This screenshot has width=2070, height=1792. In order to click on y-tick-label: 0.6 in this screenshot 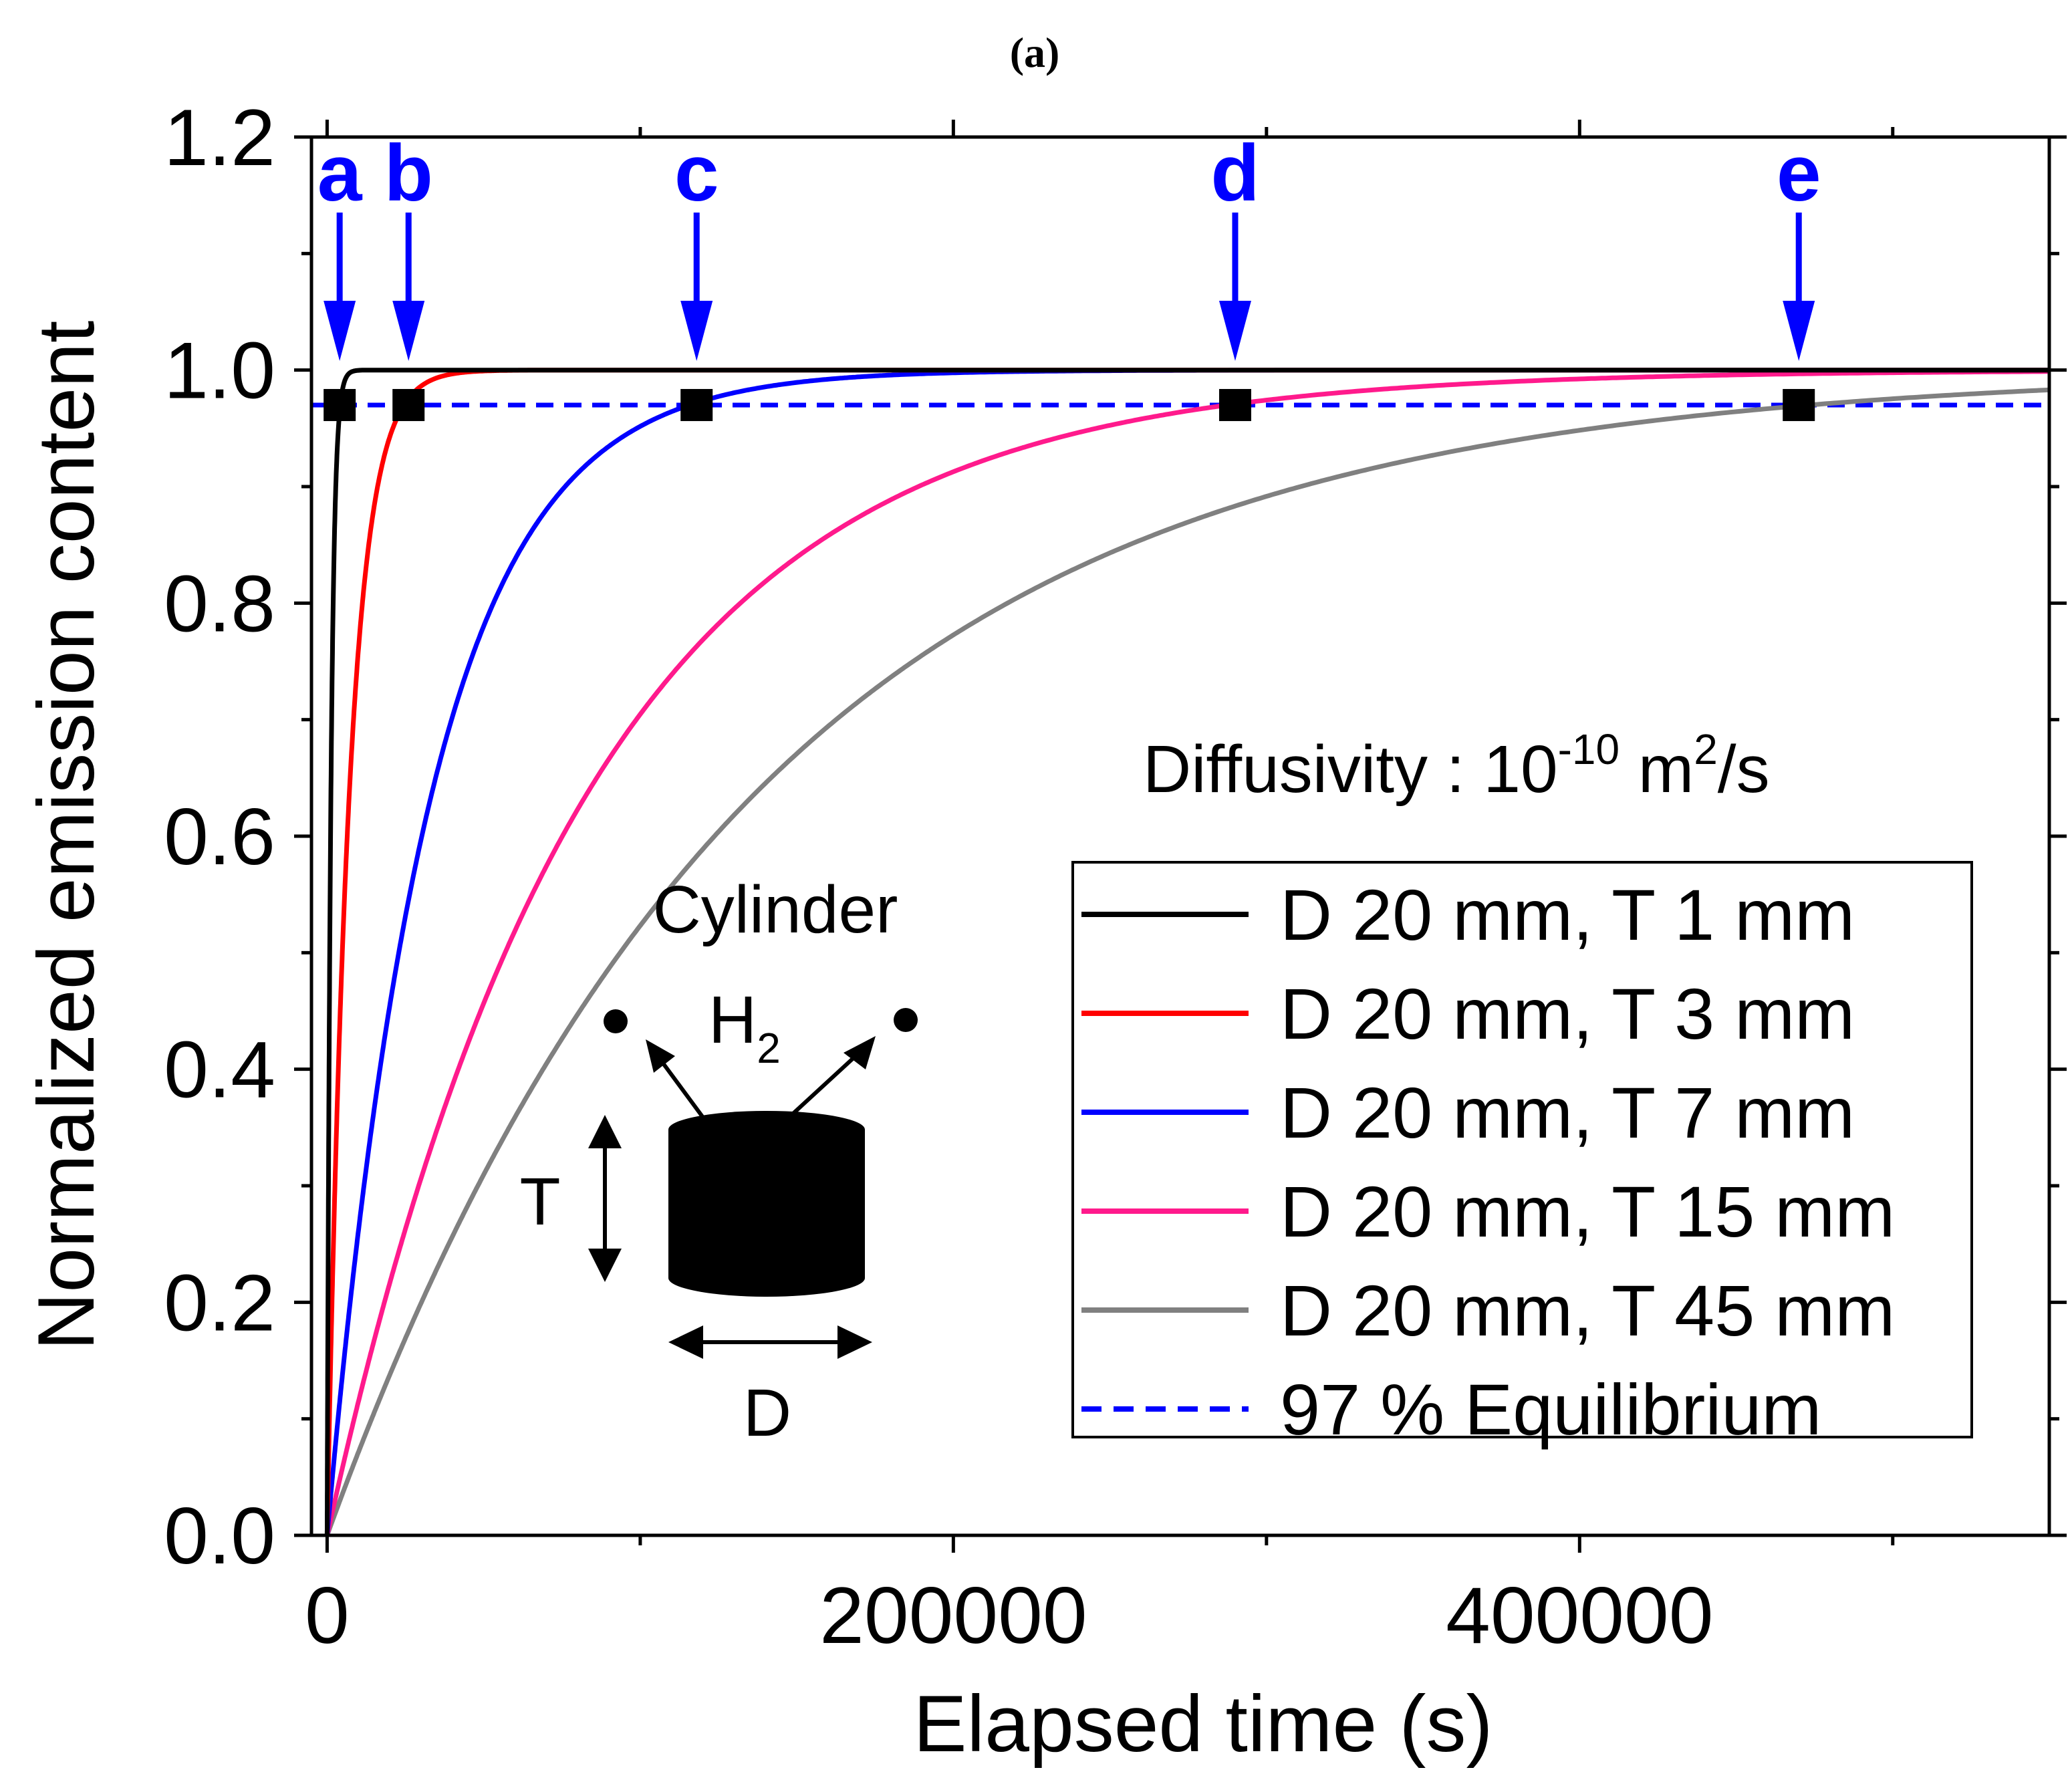, I will do `click(219, 837)`.